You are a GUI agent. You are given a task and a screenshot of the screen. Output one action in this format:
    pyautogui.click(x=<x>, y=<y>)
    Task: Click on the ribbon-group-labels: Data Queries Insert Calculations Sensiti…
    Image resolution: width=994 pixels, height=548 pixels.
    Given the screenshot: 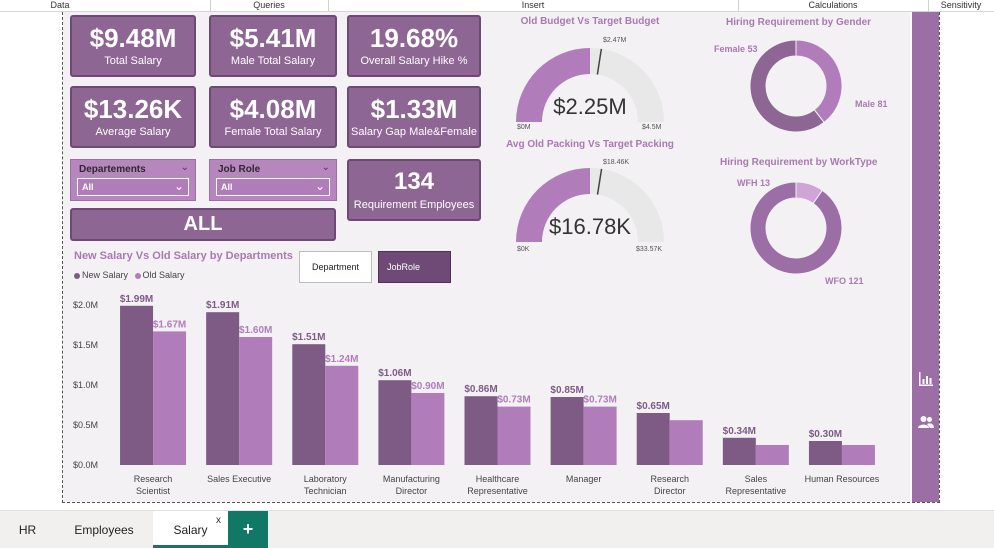 What is the action you would take?
    pyautogui.click(x=497, y=6)
    